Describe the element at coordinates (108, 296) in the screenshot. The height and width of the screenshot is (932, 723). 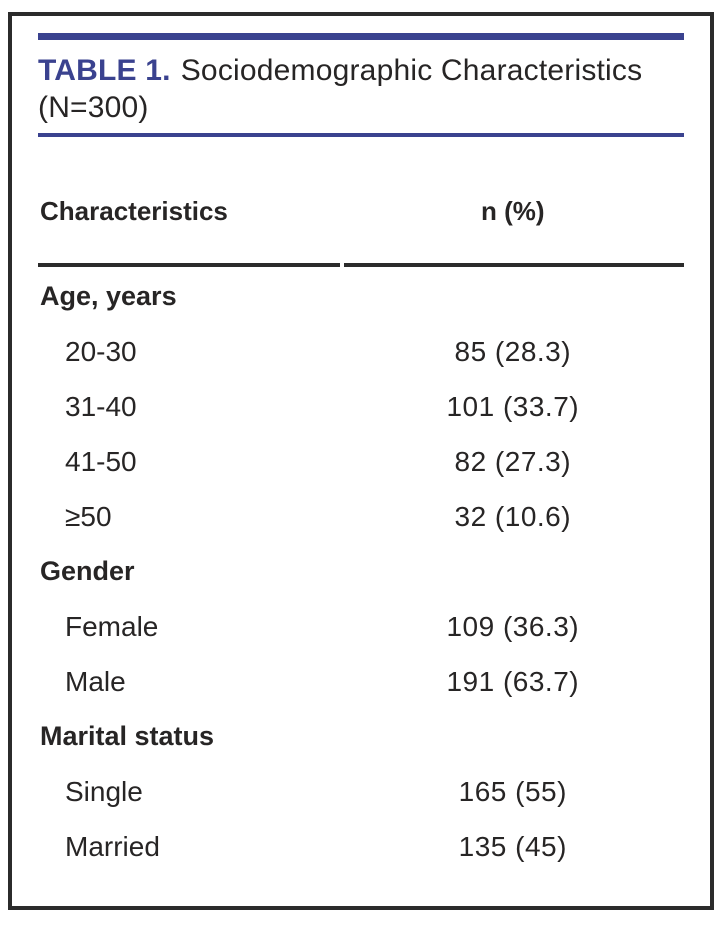
I see `section-header-label: Age, years` at that location.